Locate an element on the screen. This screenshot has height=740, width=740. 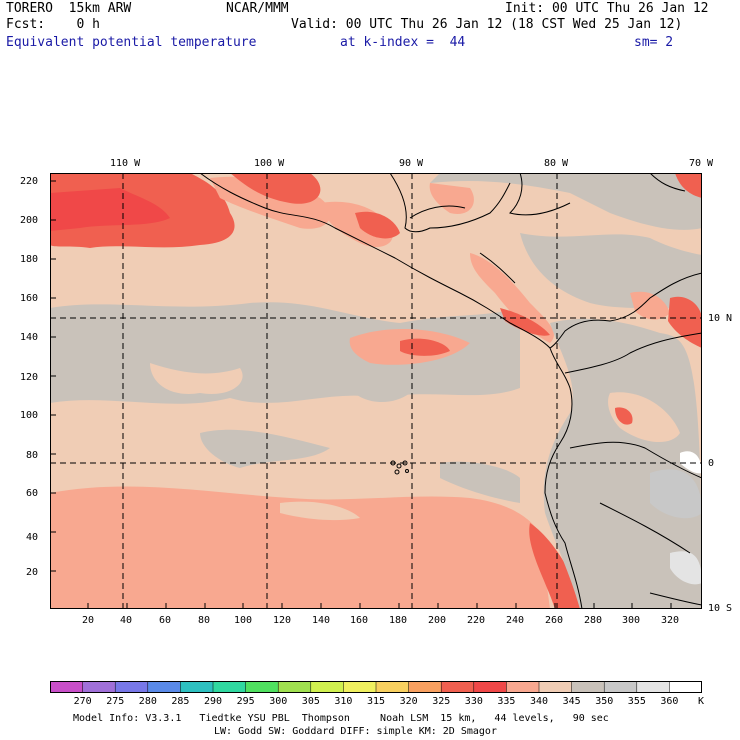
model-title: TORERO 15km ARW is located at coordinates (69, 8).